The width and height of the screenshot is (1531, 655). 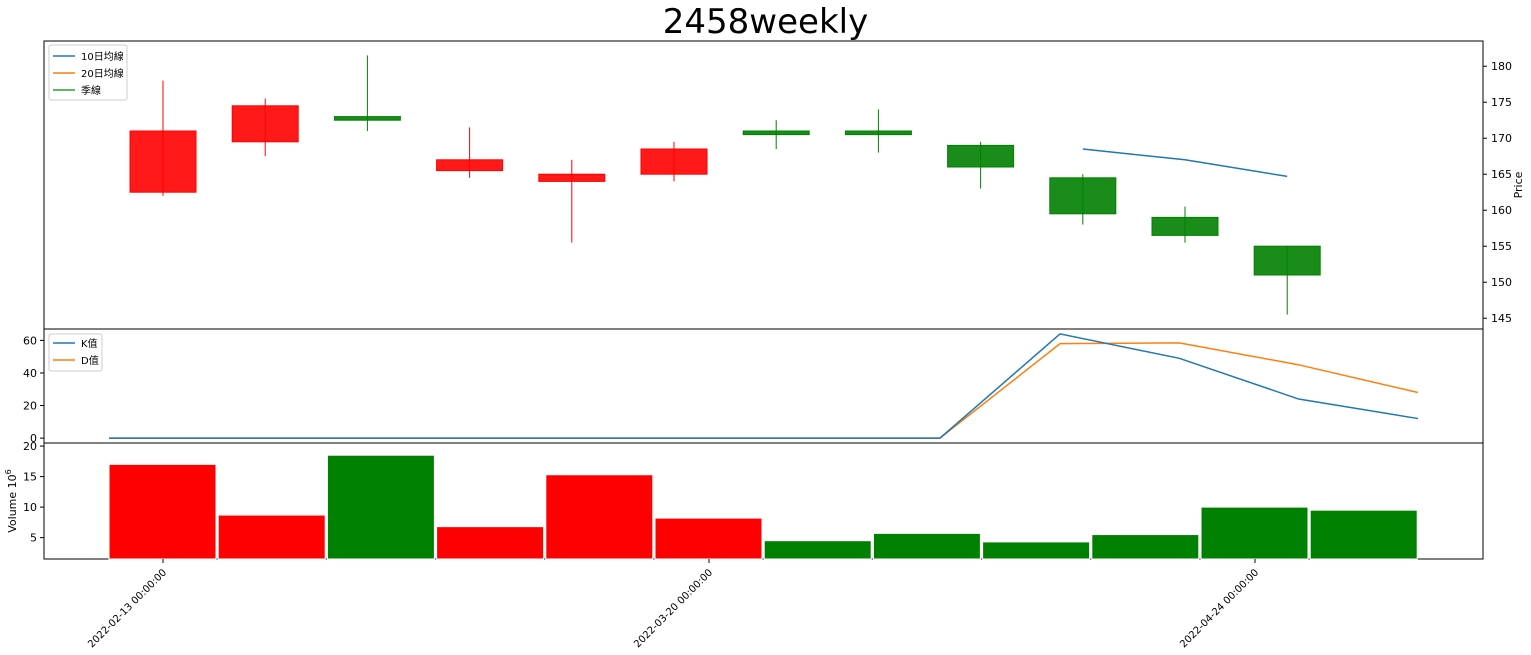 I want to click on price-ytick-label: 180, so click(x=1501, y=66).